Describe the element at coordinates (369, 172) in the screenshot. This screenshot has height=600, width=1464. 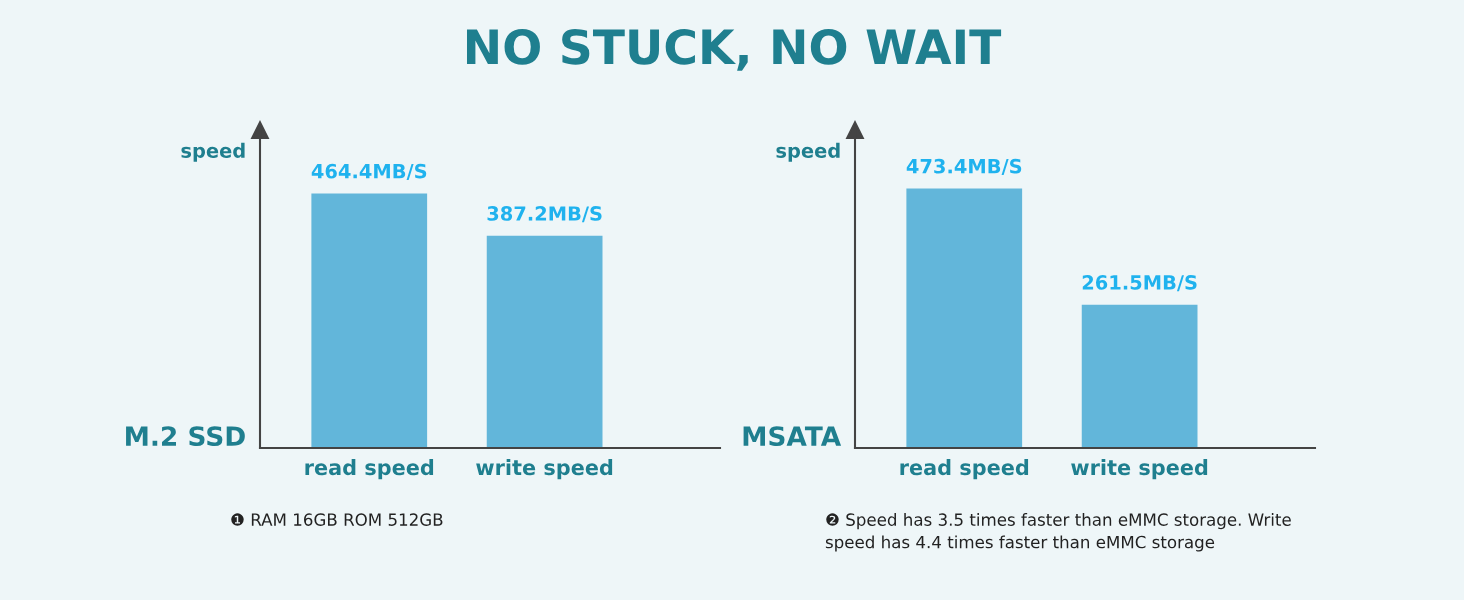
I see `data-label: 464.4MB/S` at that location.